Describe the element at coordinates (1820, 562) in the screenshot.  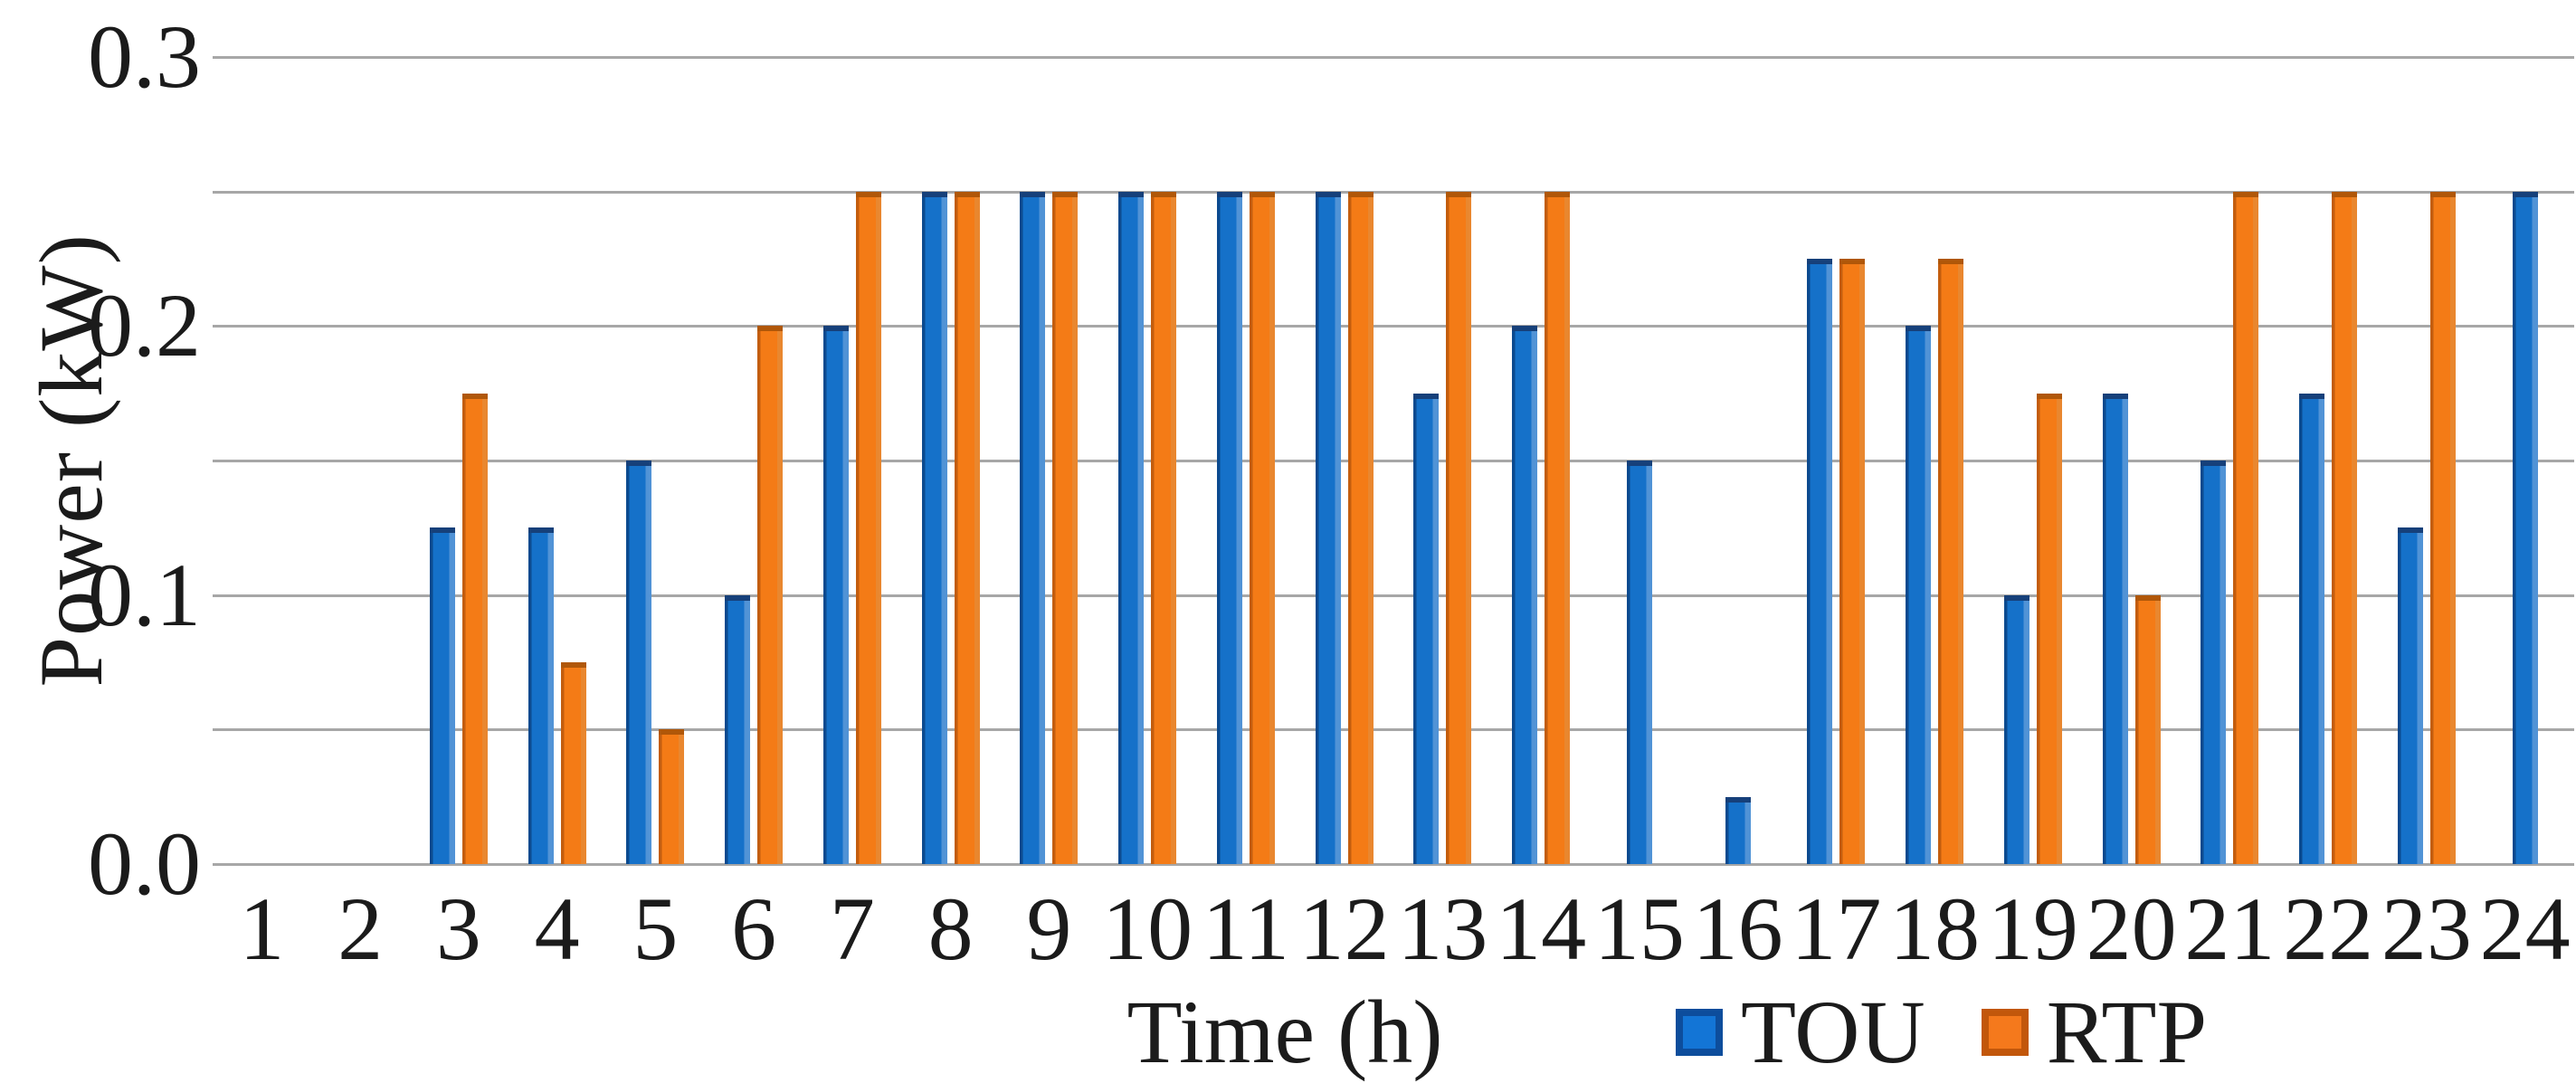
I see `bar-tou-h17` at that location.